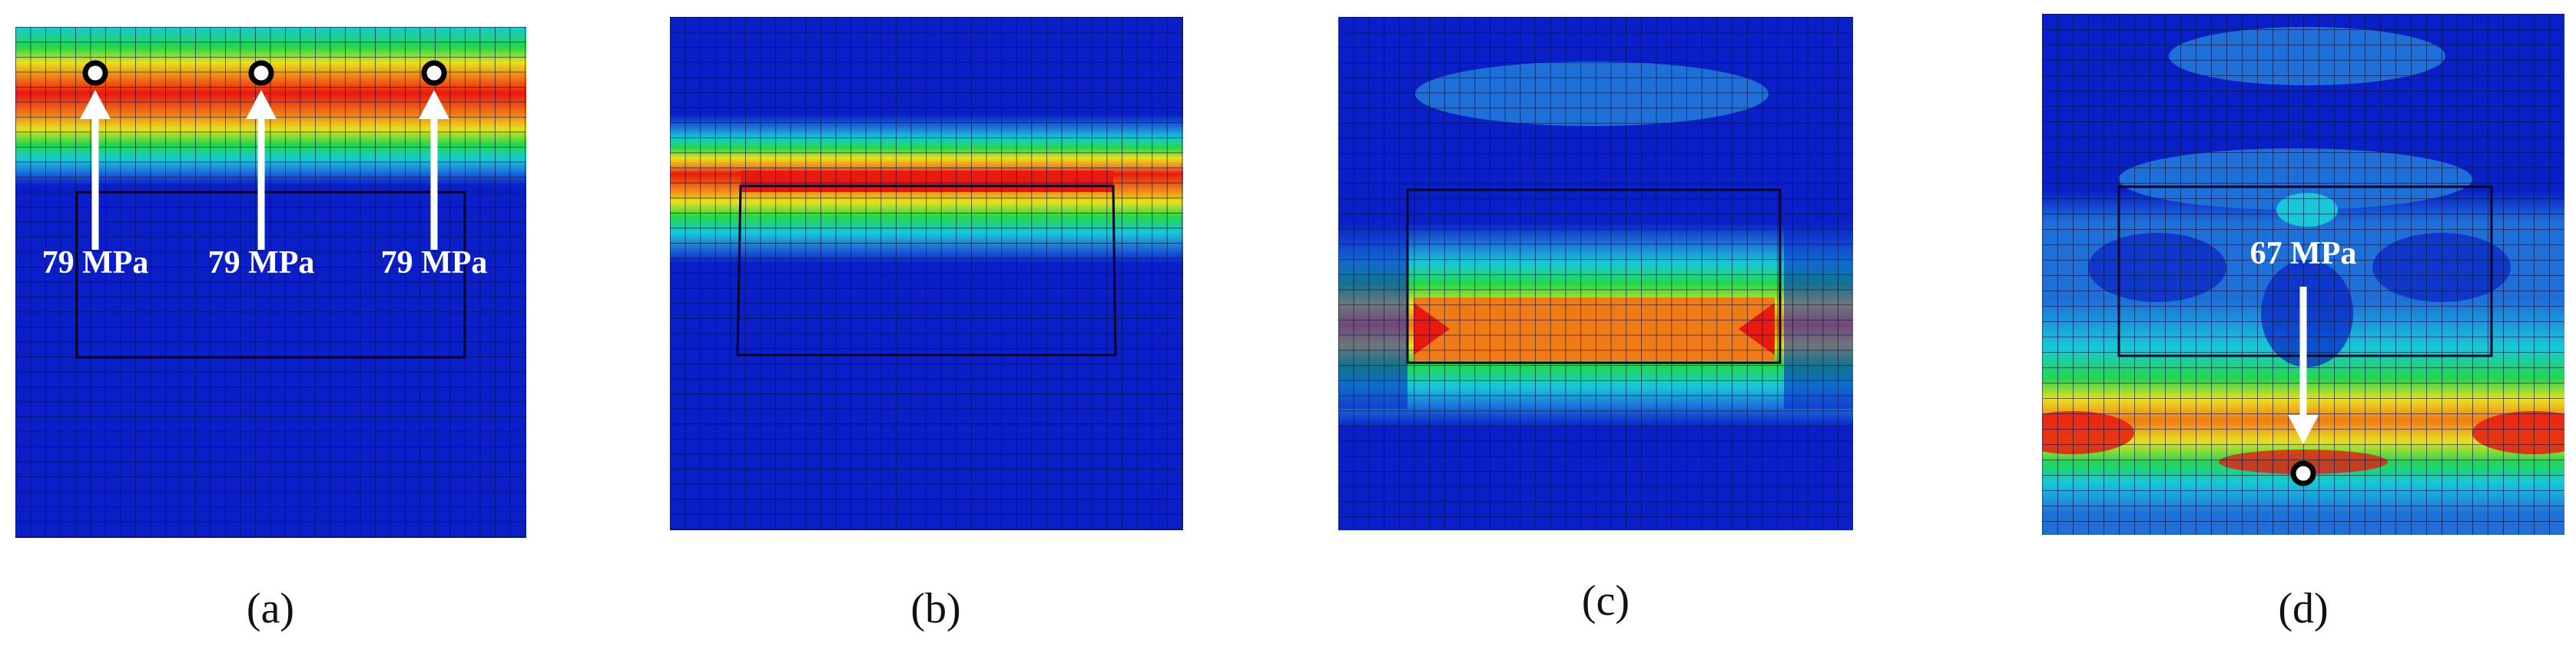 This screenshot has width=2576, height=654. Describe the element at coordinates (935, 608) in the screenshot. I see `caption-b: (b)` at that location.